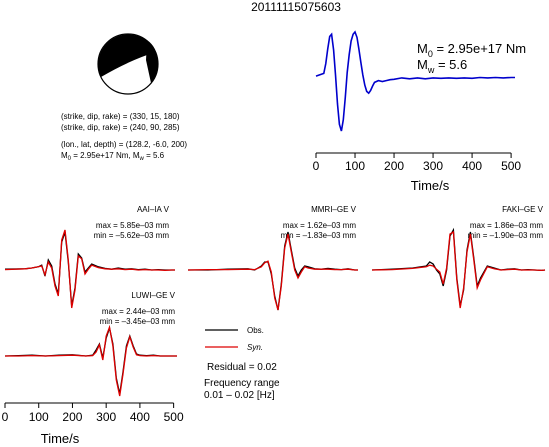 The image size is (549, 447). I want to click on station-label: FAKI–GE V, so click(523, 209).